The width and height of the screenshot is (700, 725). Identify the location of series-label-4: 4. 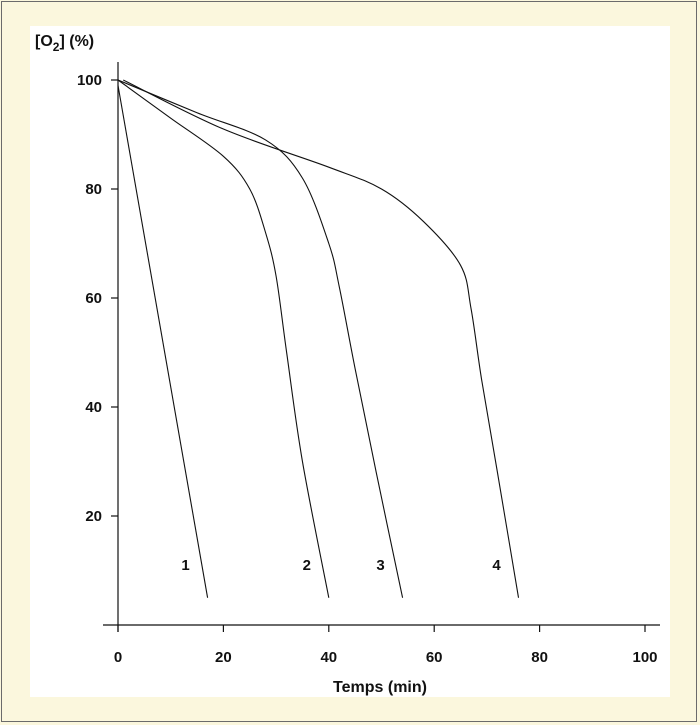
(496, 565).